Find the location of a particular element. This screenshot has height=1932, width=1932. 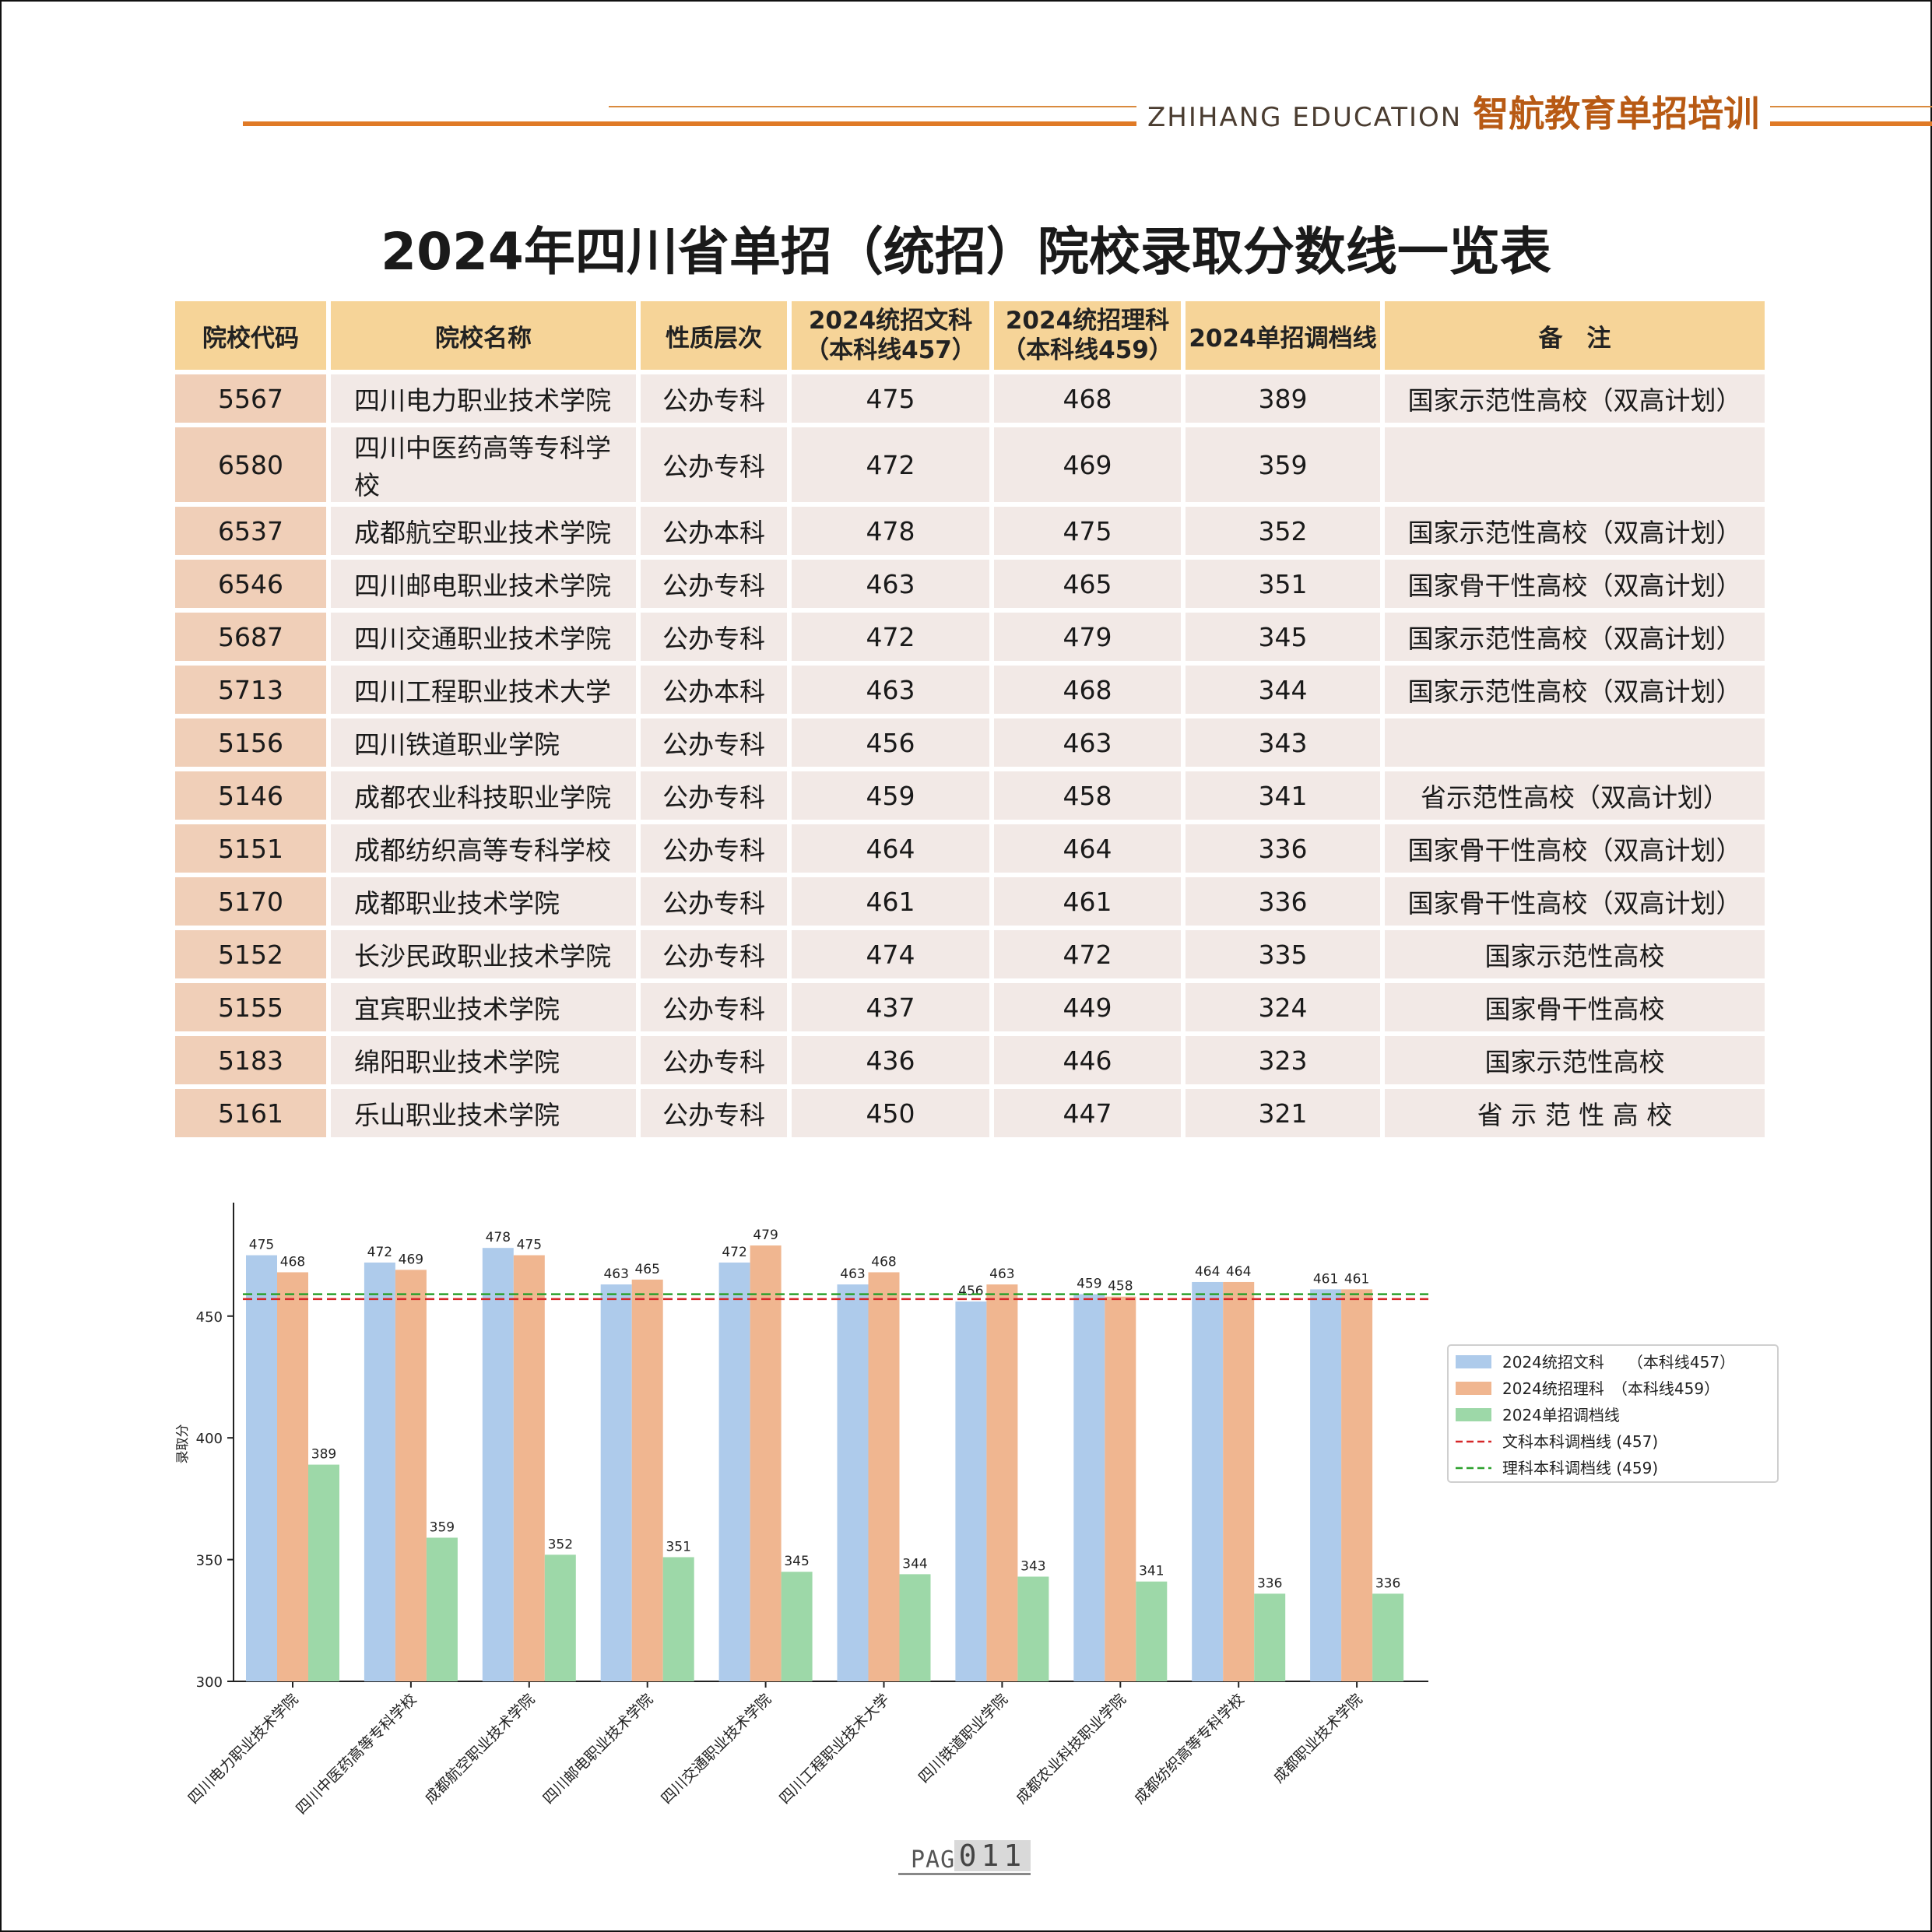

cell-name: 成都航空职业技术学院 is located at coordinates (483, 531).